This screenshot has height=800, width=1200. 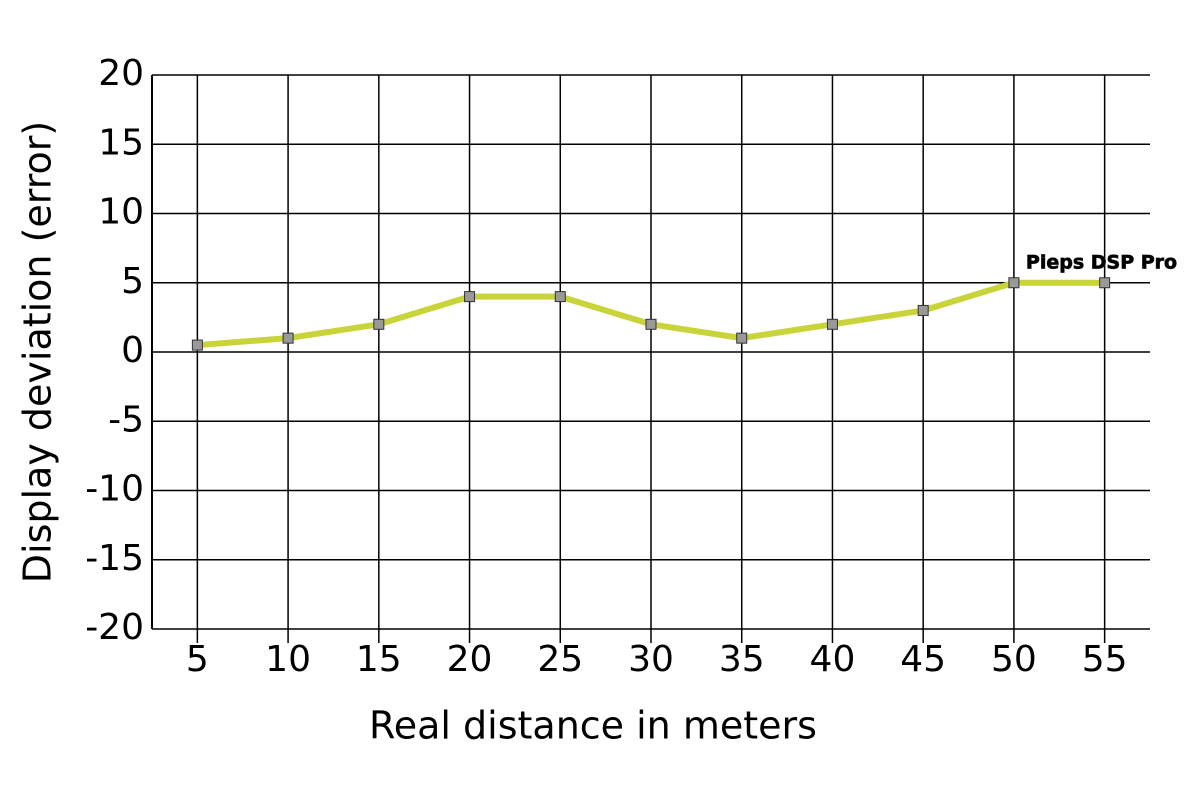 What do you see at coordinates (742, 659) in the screenshot?
I see `x-tick-label: 35` at bounding box center [742, 659].